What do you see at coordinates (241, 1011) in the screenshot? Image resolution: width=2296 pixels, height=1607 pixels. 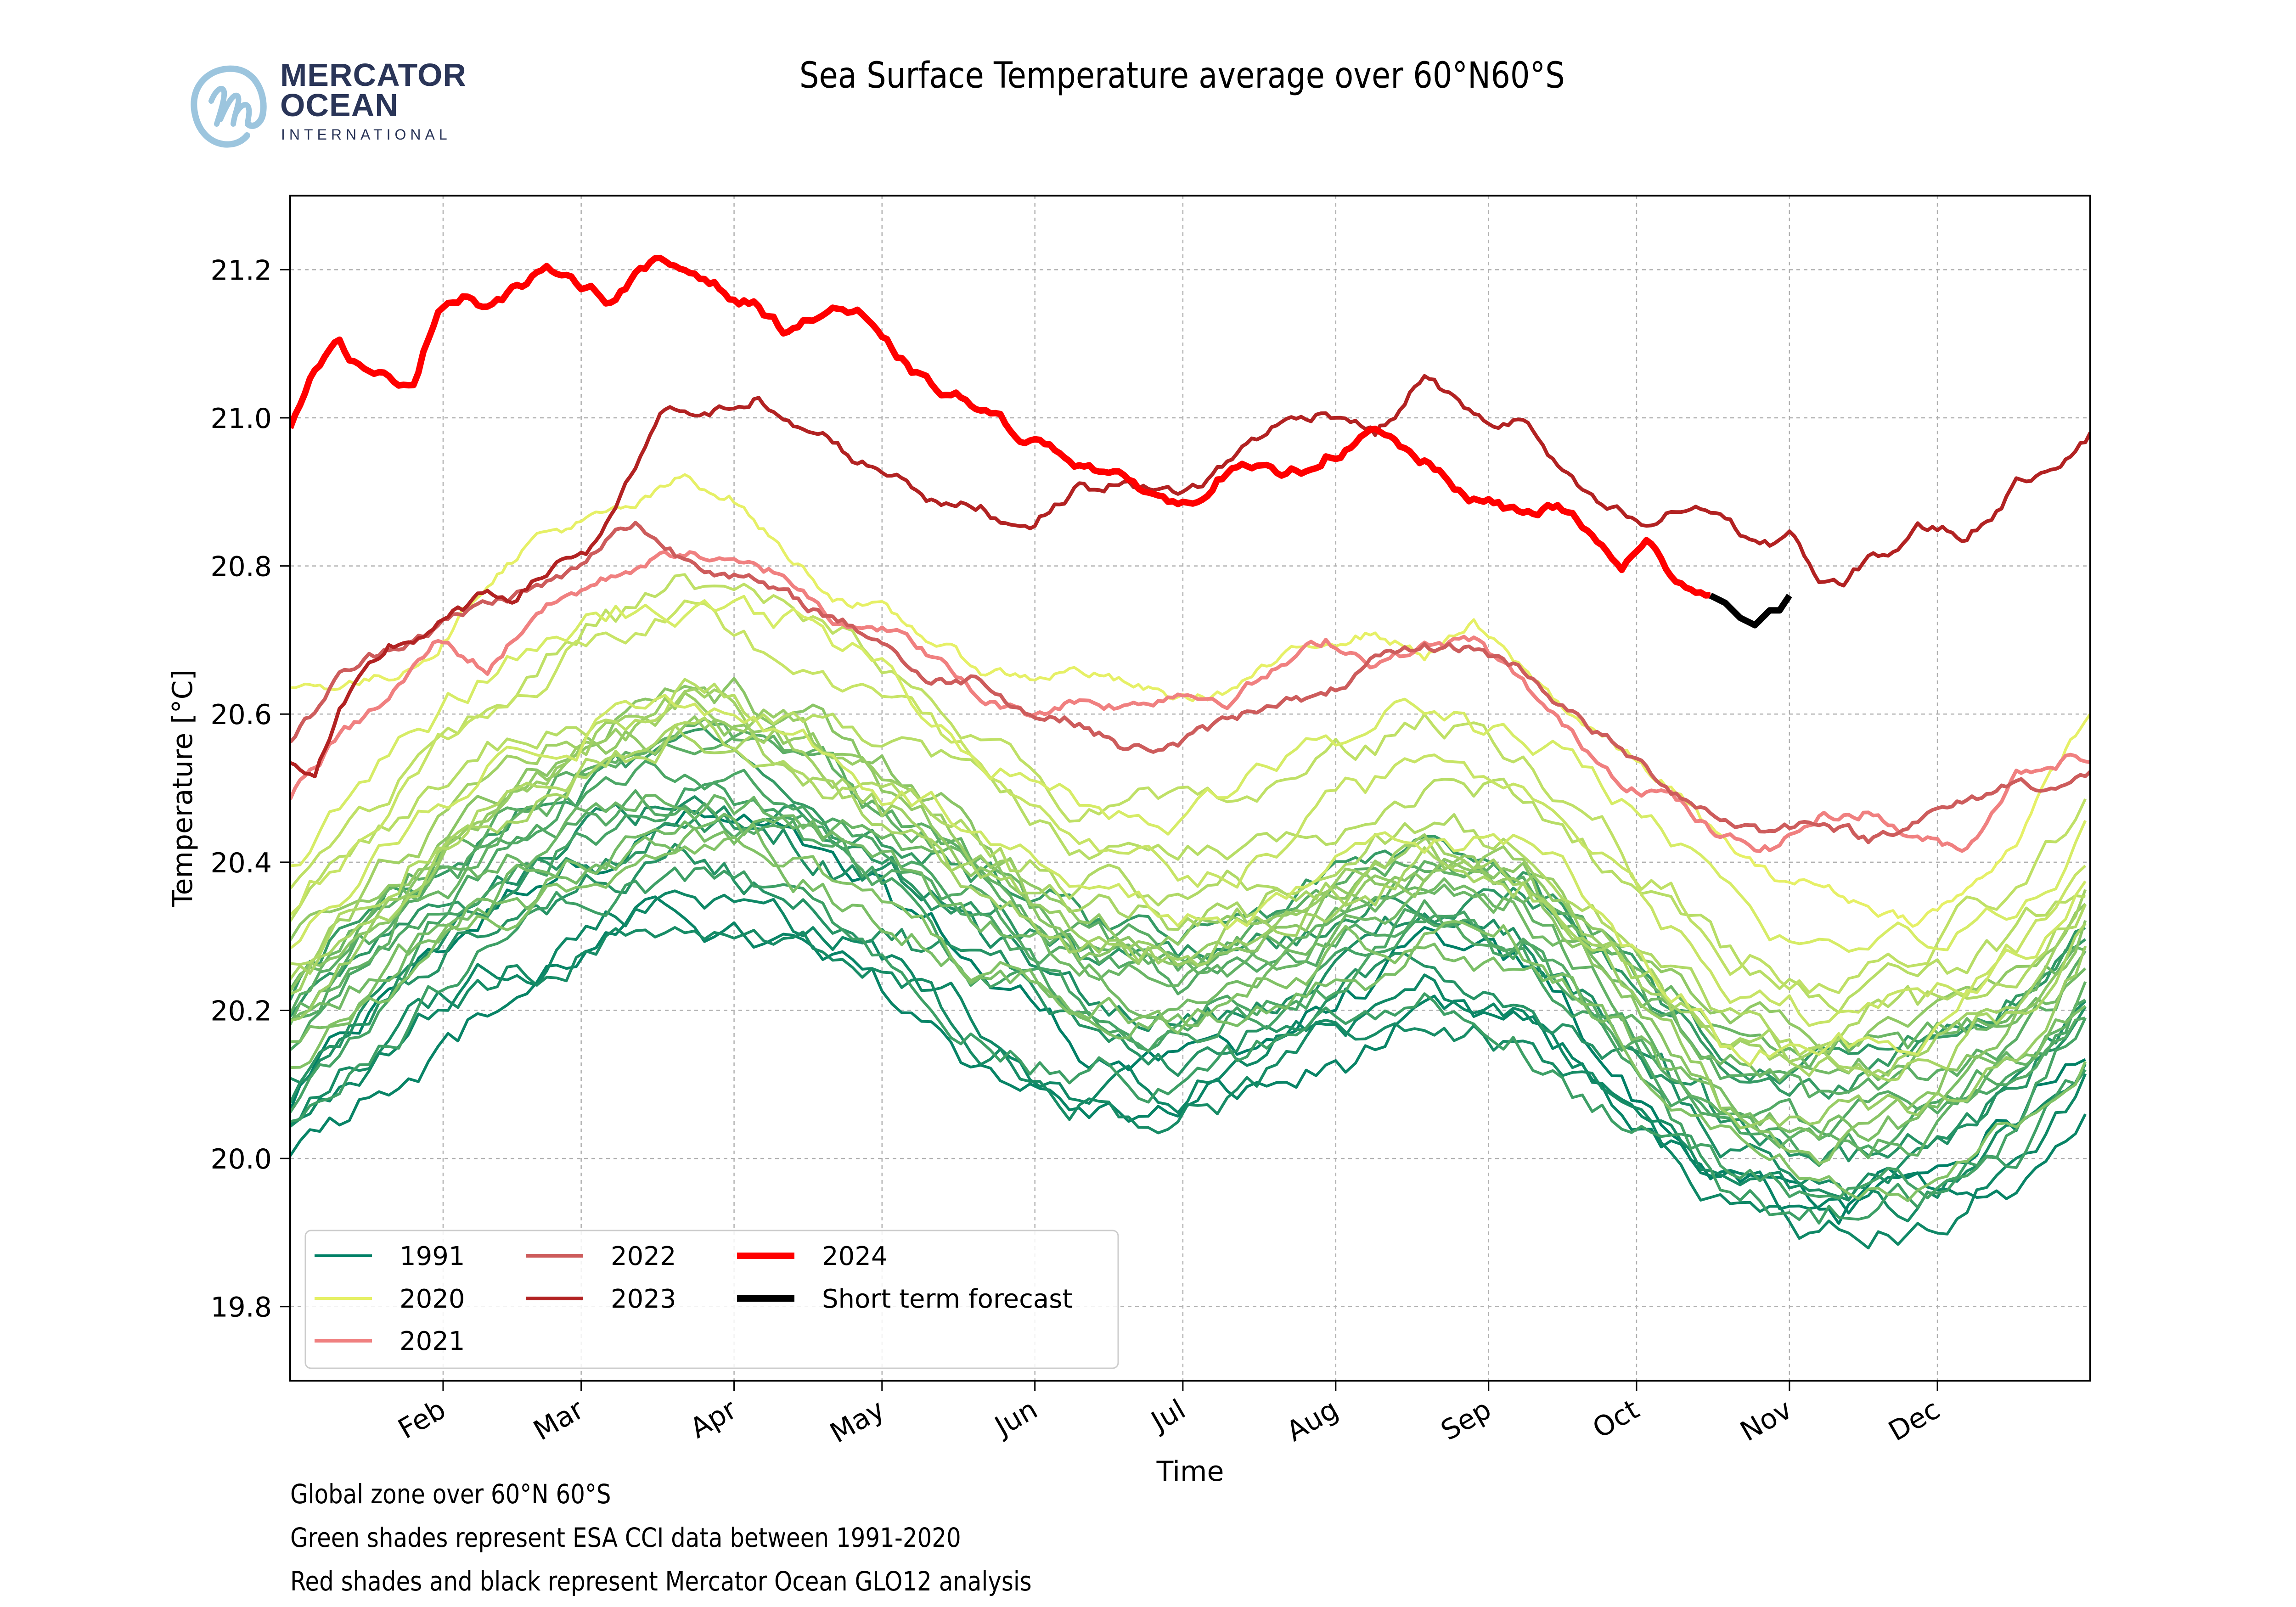 I see `y-tick-label: 20.2` at bounding box center [241, 1011].